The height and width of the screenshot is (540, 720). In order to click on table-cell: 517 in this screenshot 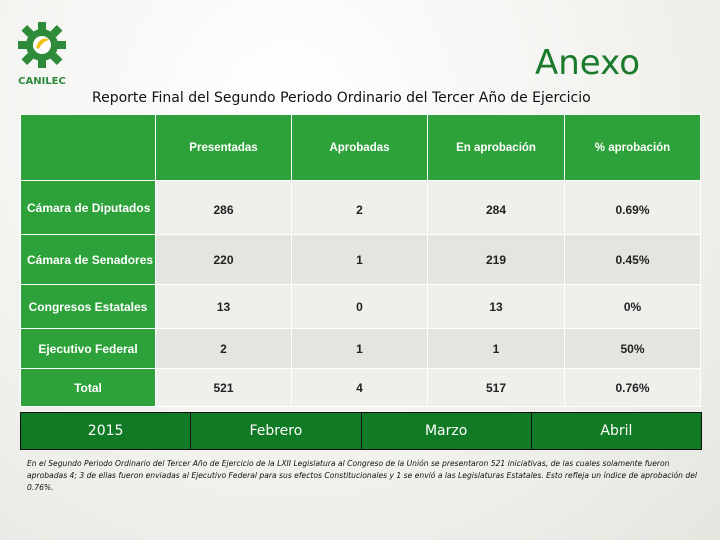, I will do `click(496, 387)`.